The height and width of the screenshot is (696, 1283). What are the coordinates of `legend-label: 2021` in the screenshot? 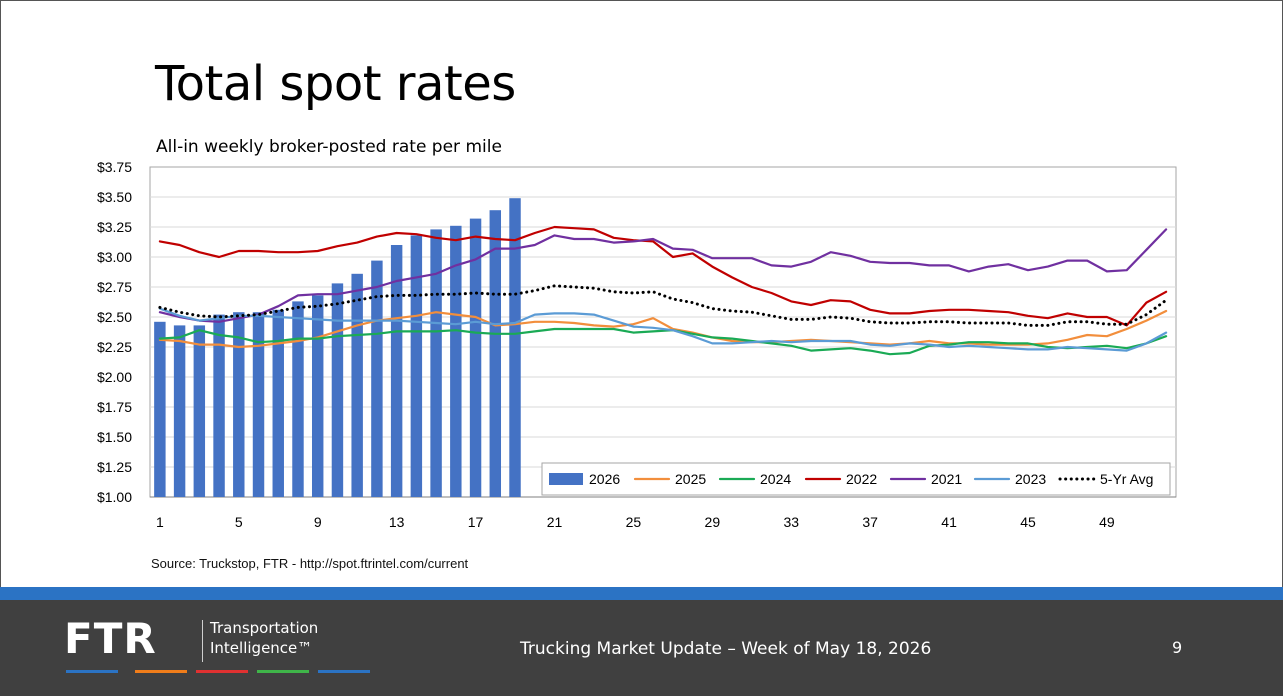 It's located at (946, 479).